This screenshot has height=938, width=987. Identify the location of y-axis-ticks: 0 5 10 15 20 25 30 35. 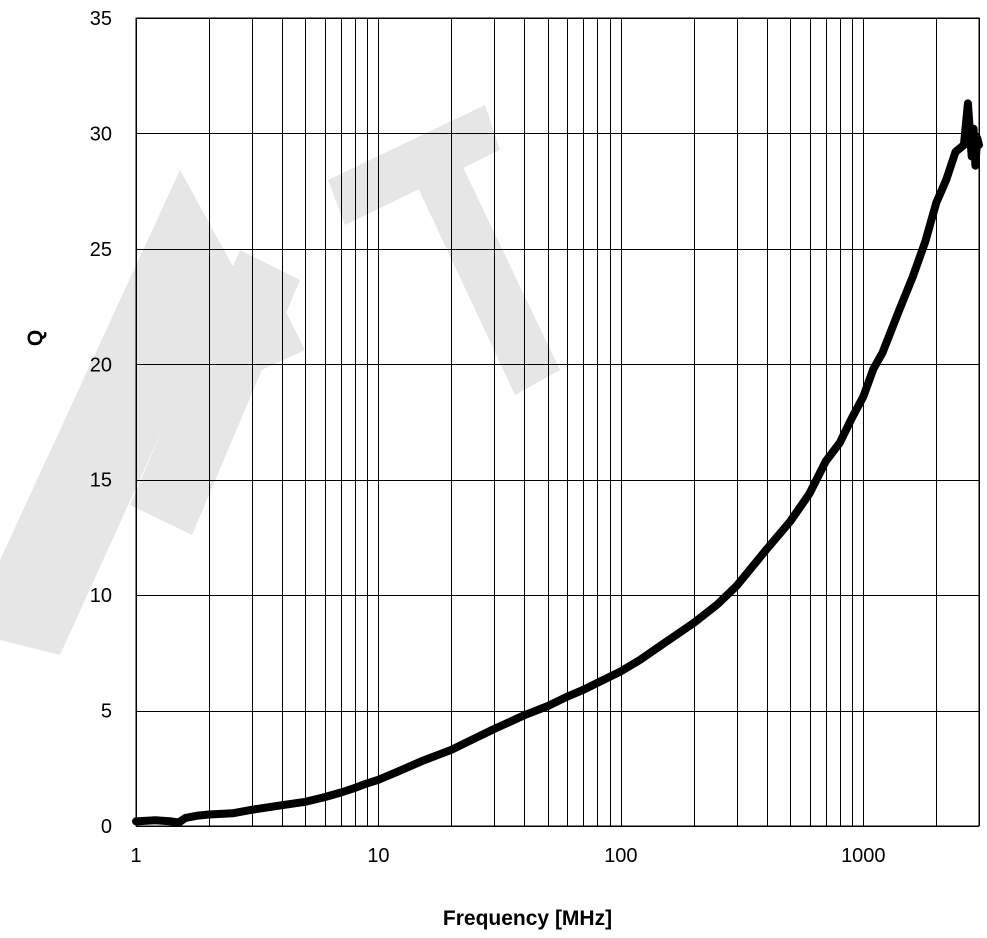
(101, 423).